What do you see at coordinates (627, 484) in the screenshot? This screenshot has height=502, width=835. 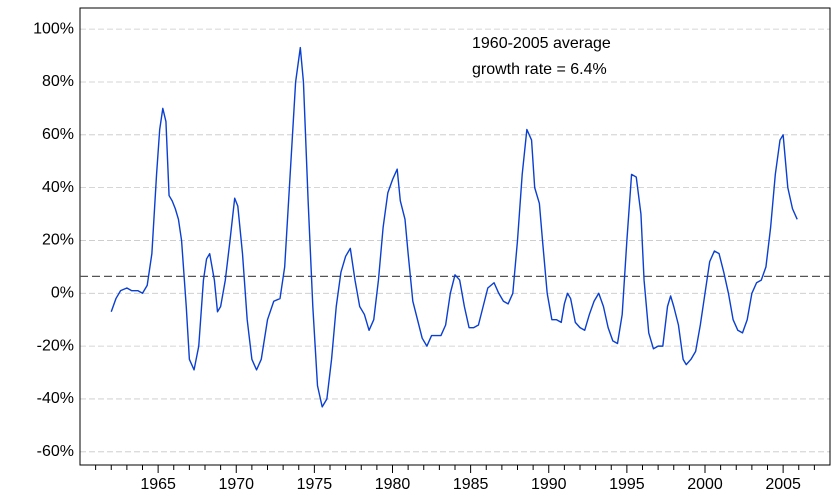 I see `x-tick-label: 1995` at bounding box center [627, 484].